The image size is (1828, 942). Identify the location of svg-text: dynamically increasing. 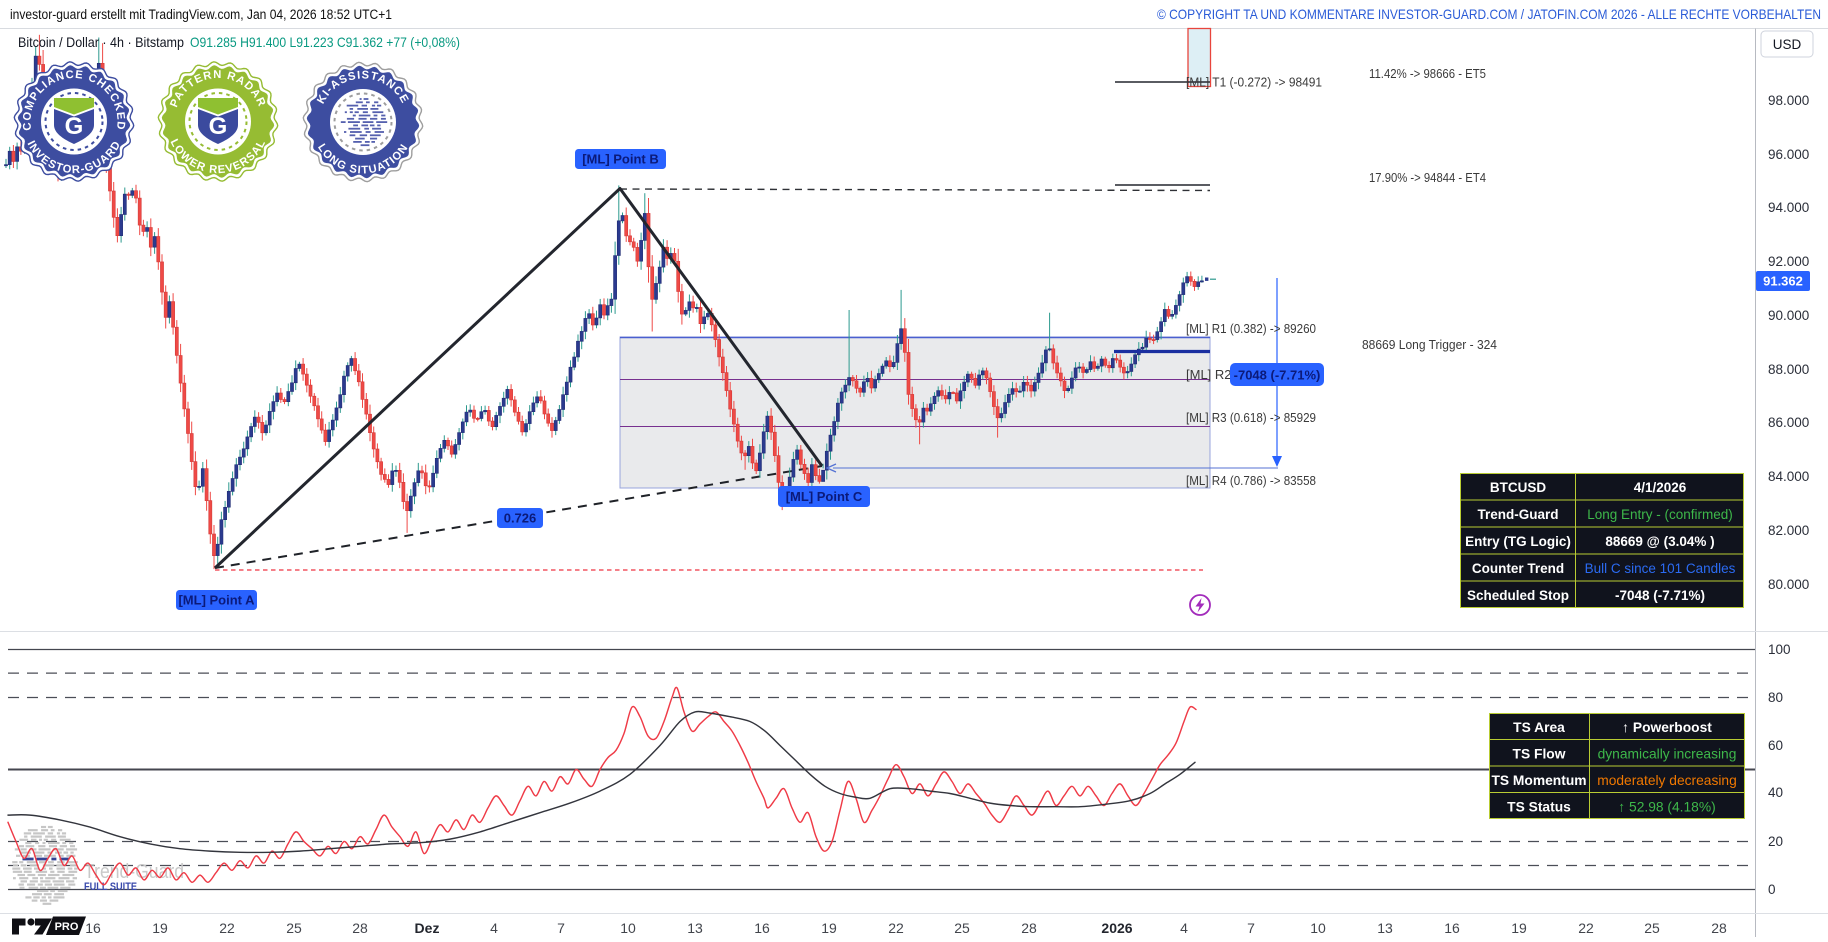
(1667, 754).